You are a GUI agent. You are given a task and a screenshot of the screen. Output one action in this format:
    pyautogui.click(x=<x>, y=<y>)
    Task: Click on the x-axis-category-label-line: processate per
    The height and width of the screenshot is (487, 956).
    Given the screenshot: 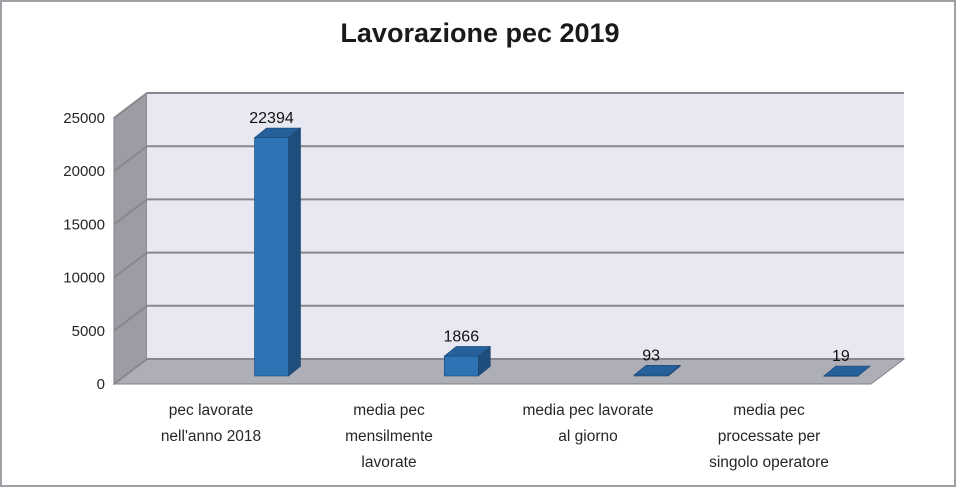 What is the action you would take?
    pyautogui.click(x=769, y=436)
    